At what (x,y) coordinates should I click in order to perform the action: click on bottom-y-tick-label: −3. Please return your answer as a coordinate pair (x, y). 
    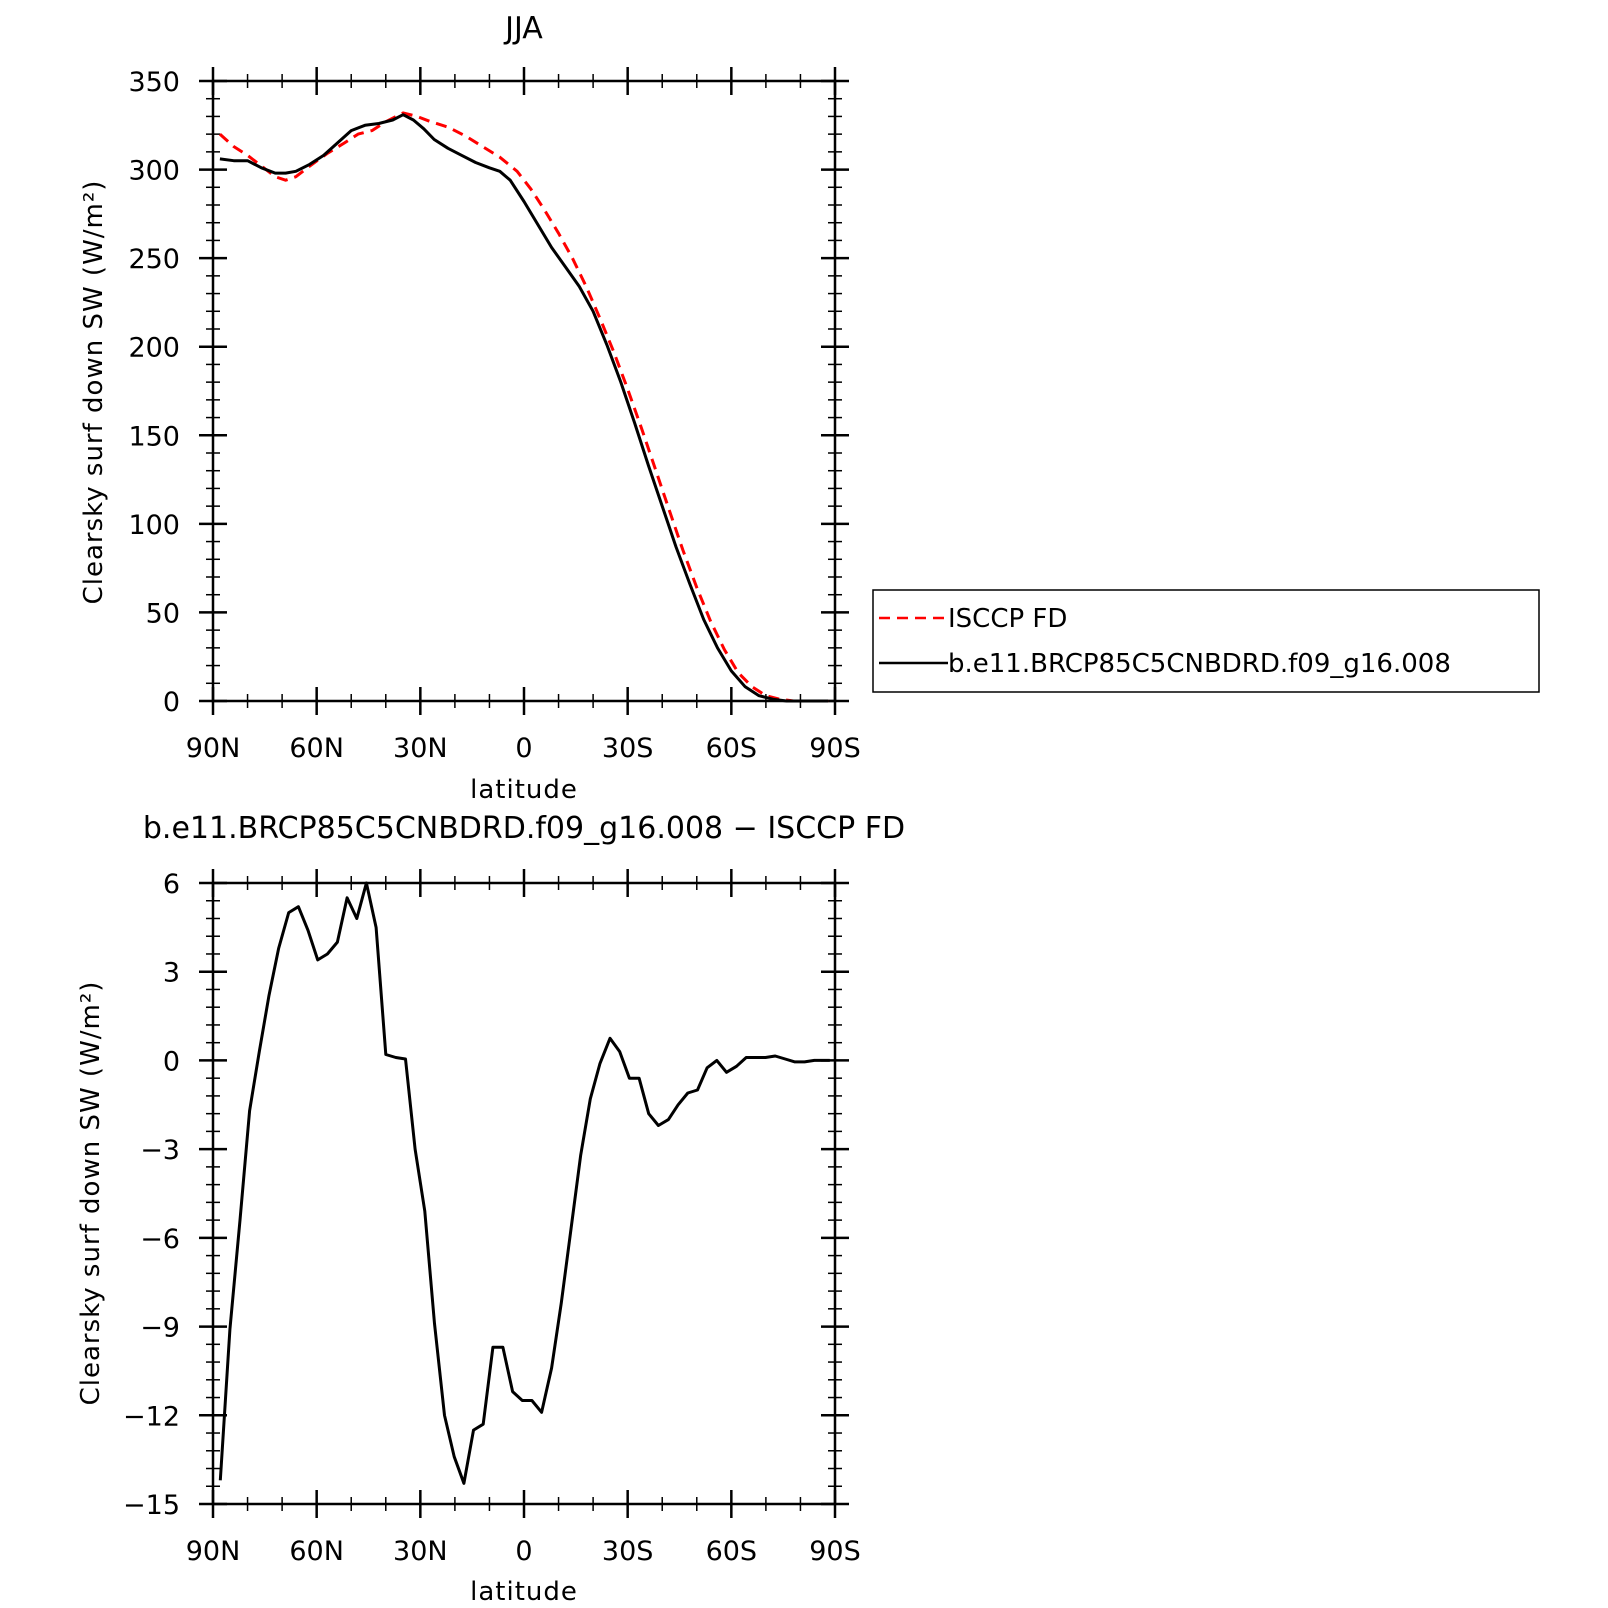
    Looking at the image, I should click on (160, 1150).